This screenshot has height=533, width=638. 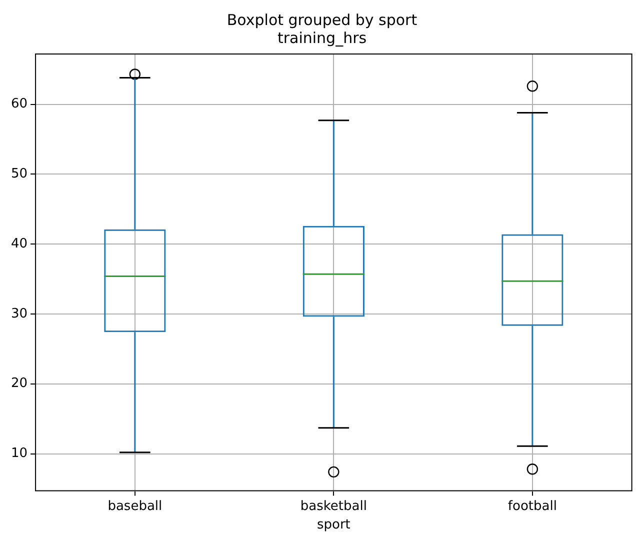 I want to click on x-tick-label: basketball, so click(x=333, y=506).